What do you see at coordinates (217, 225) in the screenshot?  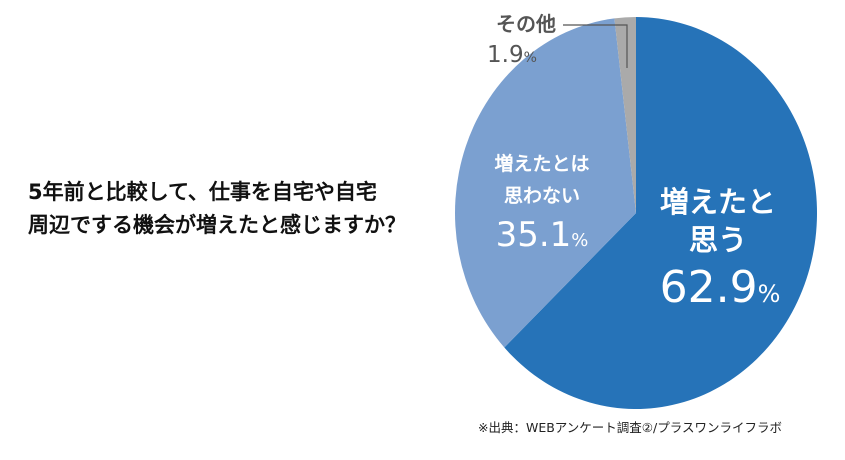 I see `question-line-2: 周辺でする機会が増えたと感じますか？` at bounding box center [217, 225].